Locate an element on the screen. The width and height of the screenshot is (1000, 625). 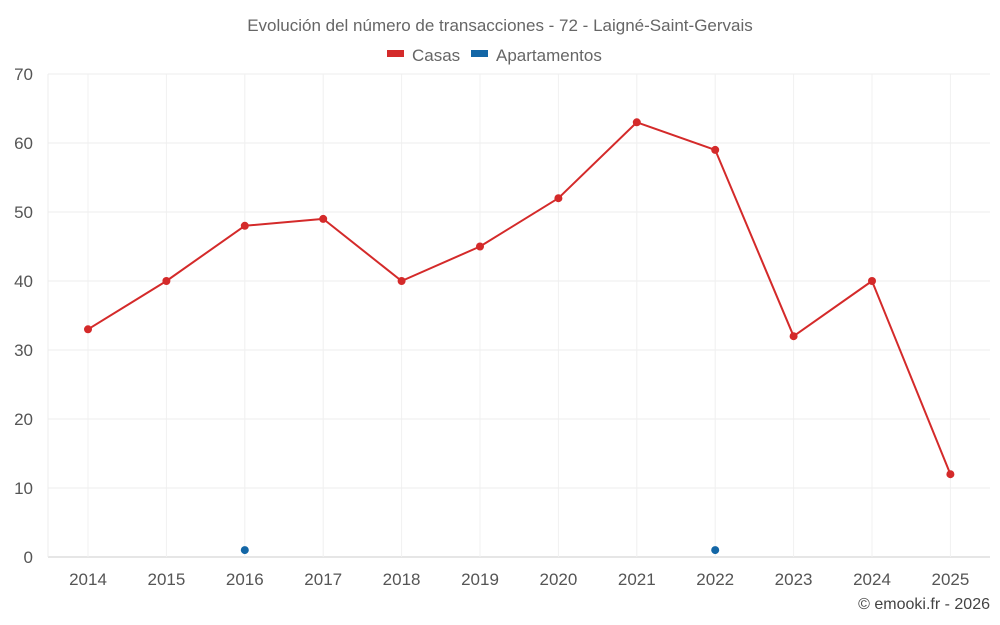
legend-item-apartamentos: Apartamentos is located at coordinates (536, 55).